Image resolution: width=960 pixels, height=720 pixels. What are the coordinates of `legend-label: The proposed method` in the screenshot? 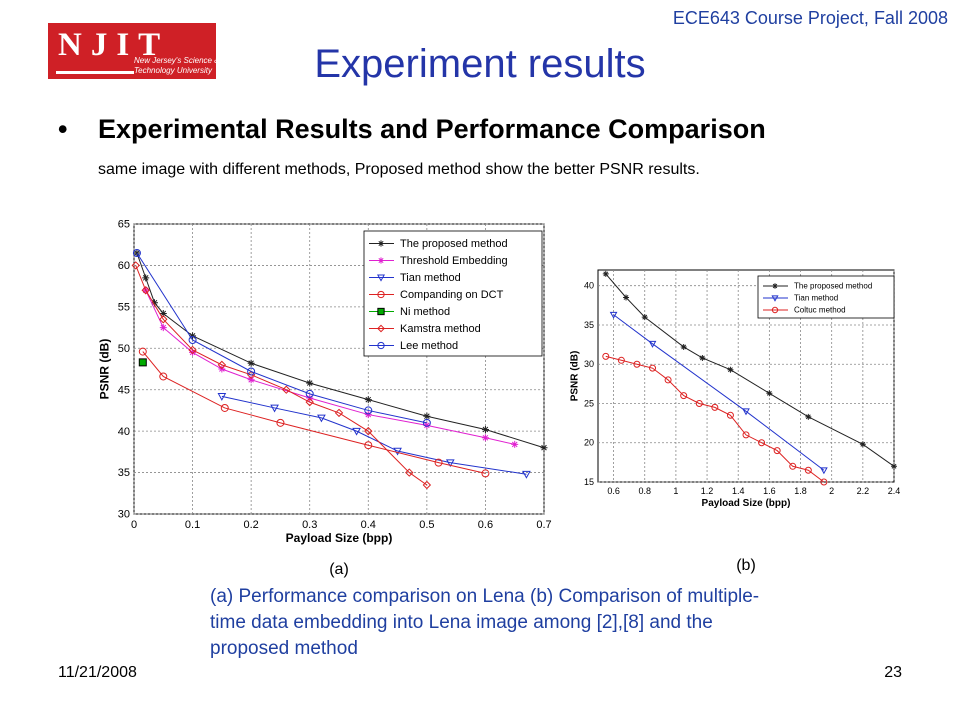 It's located at (454, 244).